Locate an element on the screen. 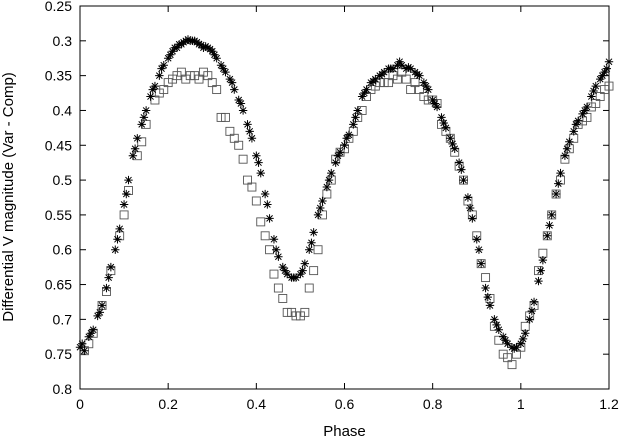 The height and width of the screenshot is (440, 624). x-tick-label: 0.8 is located at coordinates (433, 404).